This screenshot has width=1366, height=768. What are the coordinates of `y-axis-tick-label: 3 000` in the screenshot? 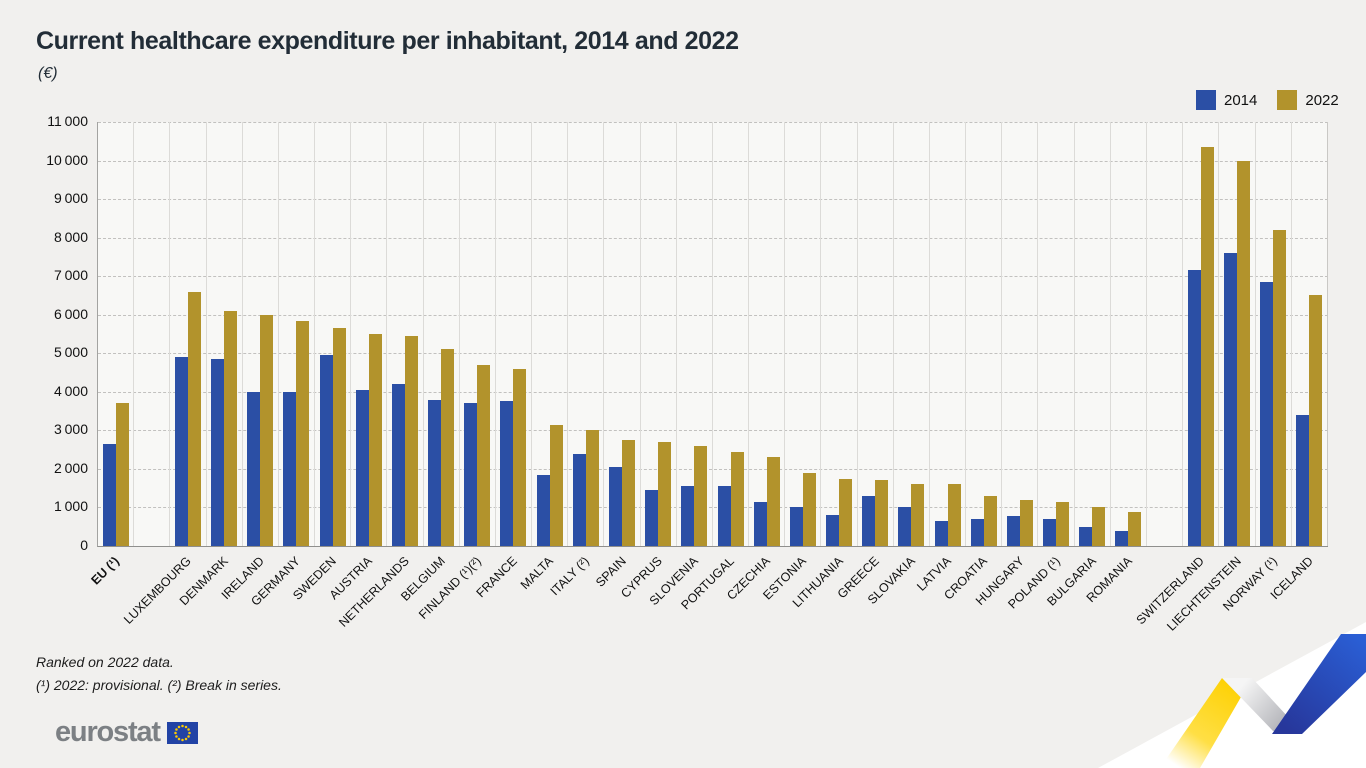 It's located at (71, 429).